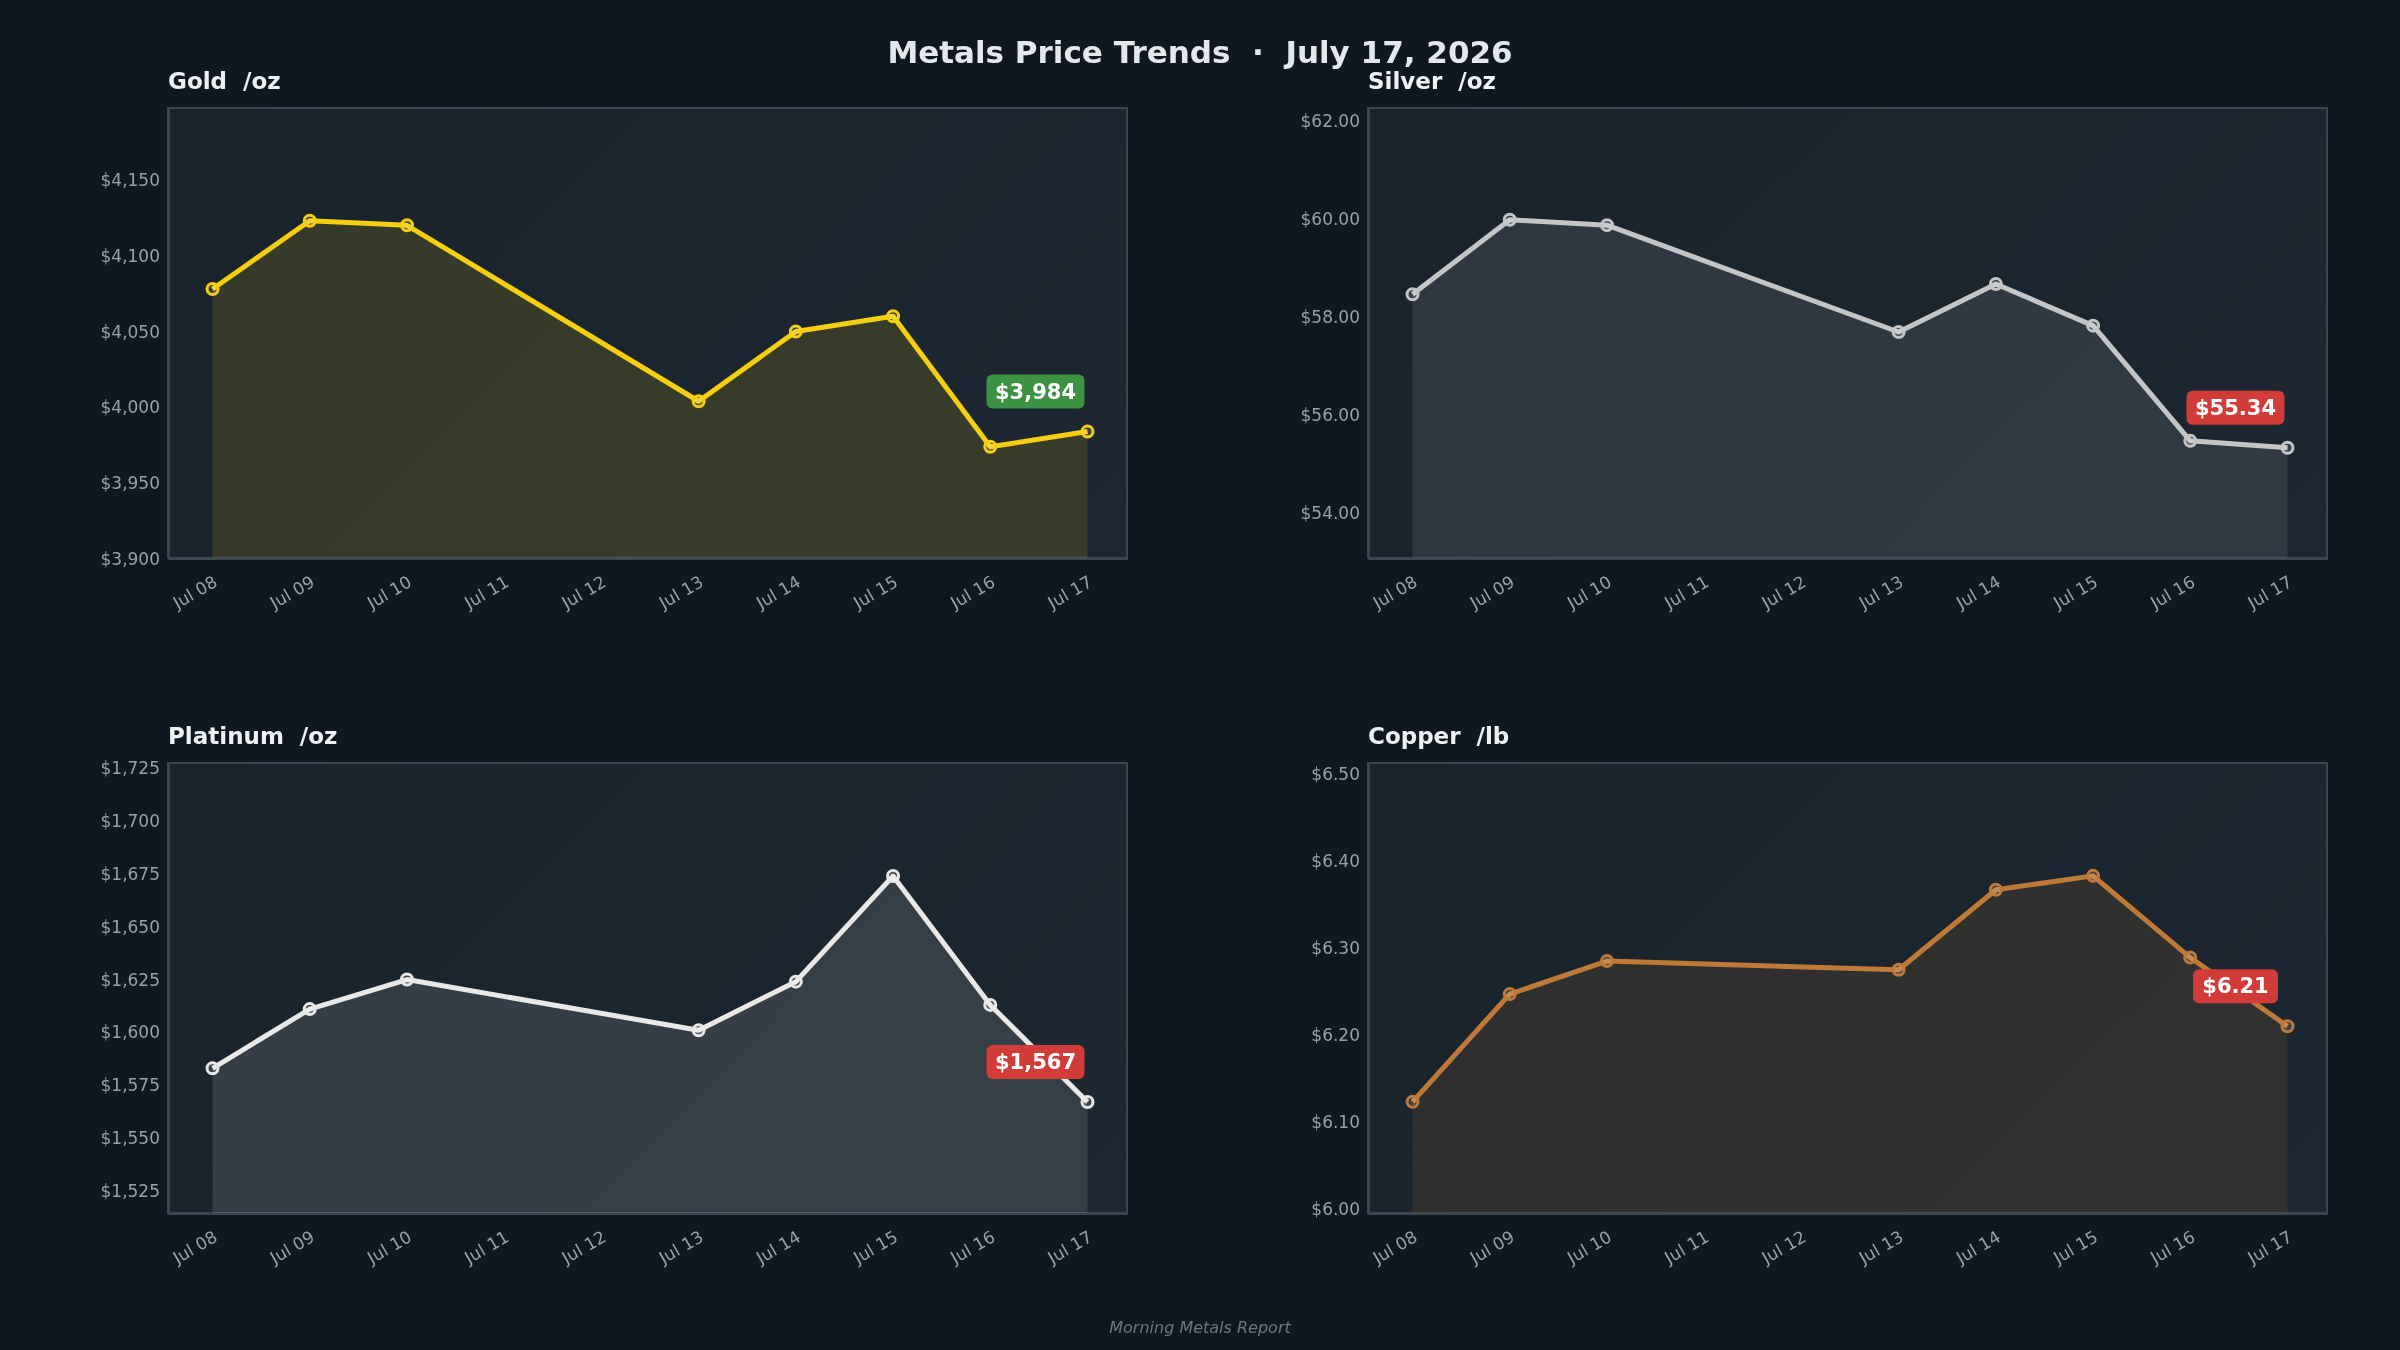 This screenshot has width=2400, height=1350. What do you see at coordinates (1330, 121) in the screenshot?
I see `y-tick-label: $62.00` at bounding box center [1330, 121].